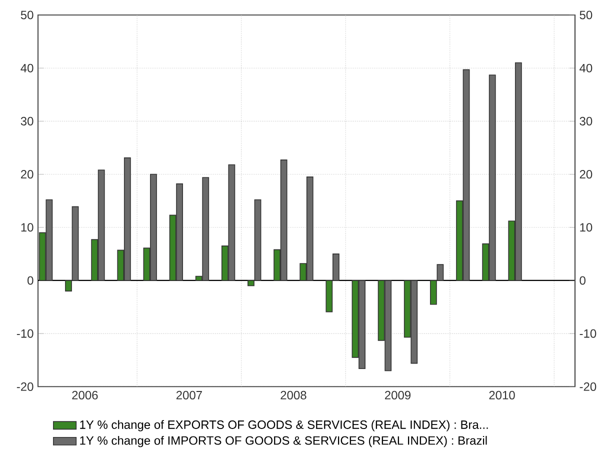  I want to click on y2-tick-label: 0, so click(583, 280).